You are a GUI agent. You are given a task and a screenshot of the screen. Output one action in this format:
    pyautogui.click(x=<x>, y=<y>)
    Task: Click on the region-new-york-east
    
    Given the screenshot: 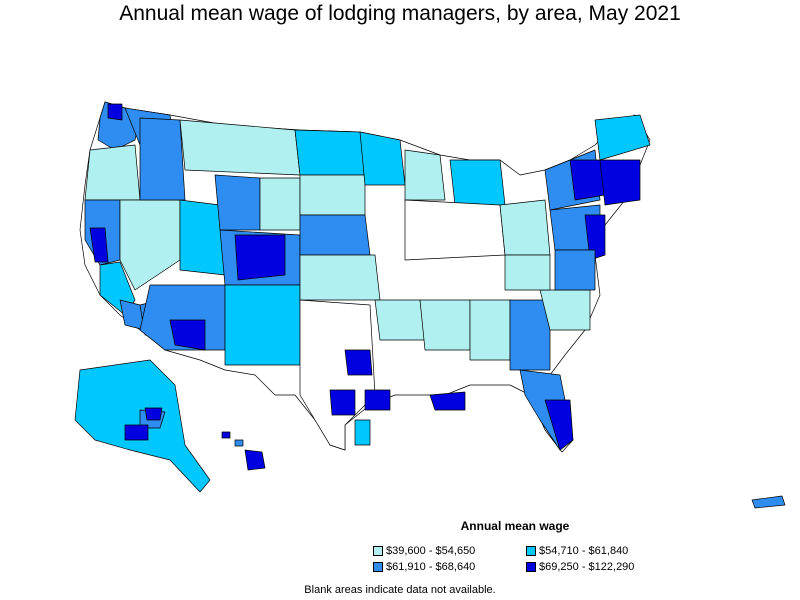 What is the action you would take?
    pyautogui.click(x=587, y=180)
    